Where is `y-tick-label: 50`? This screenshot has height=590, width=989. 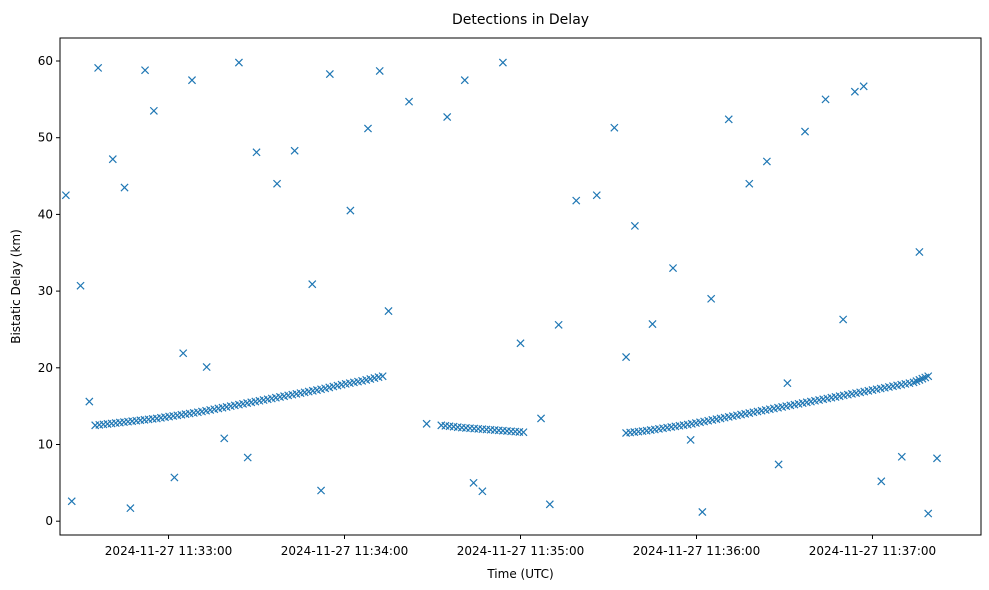 y-tick-label: 50 is located at coordinates (45, 138).